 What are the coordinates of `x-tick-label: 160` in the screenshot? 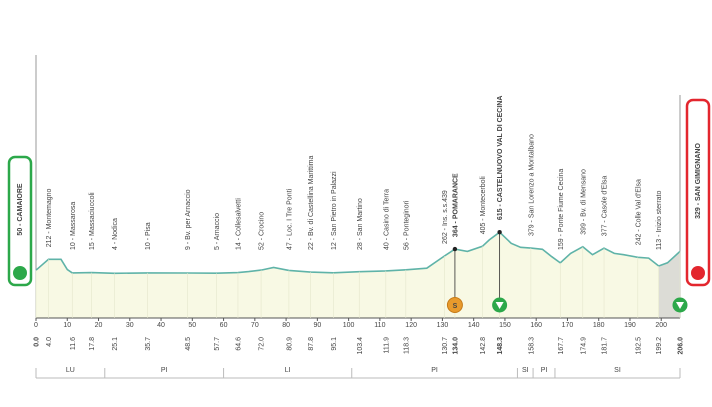 It's located at (536, 325).